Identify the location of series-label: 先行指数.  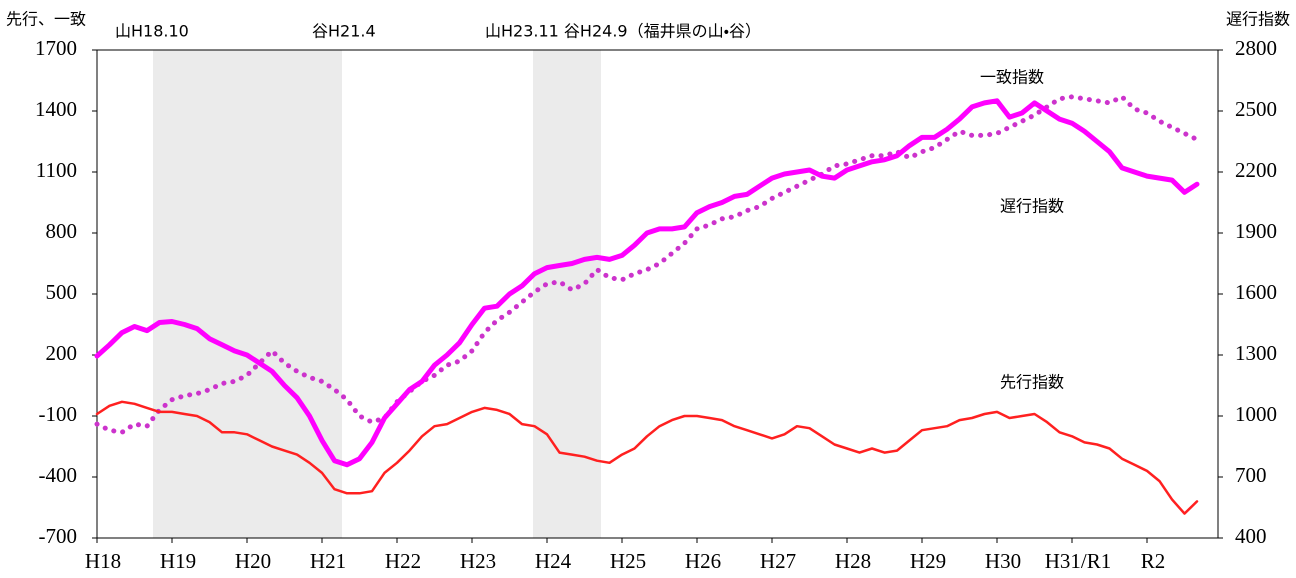
(1032, 382).